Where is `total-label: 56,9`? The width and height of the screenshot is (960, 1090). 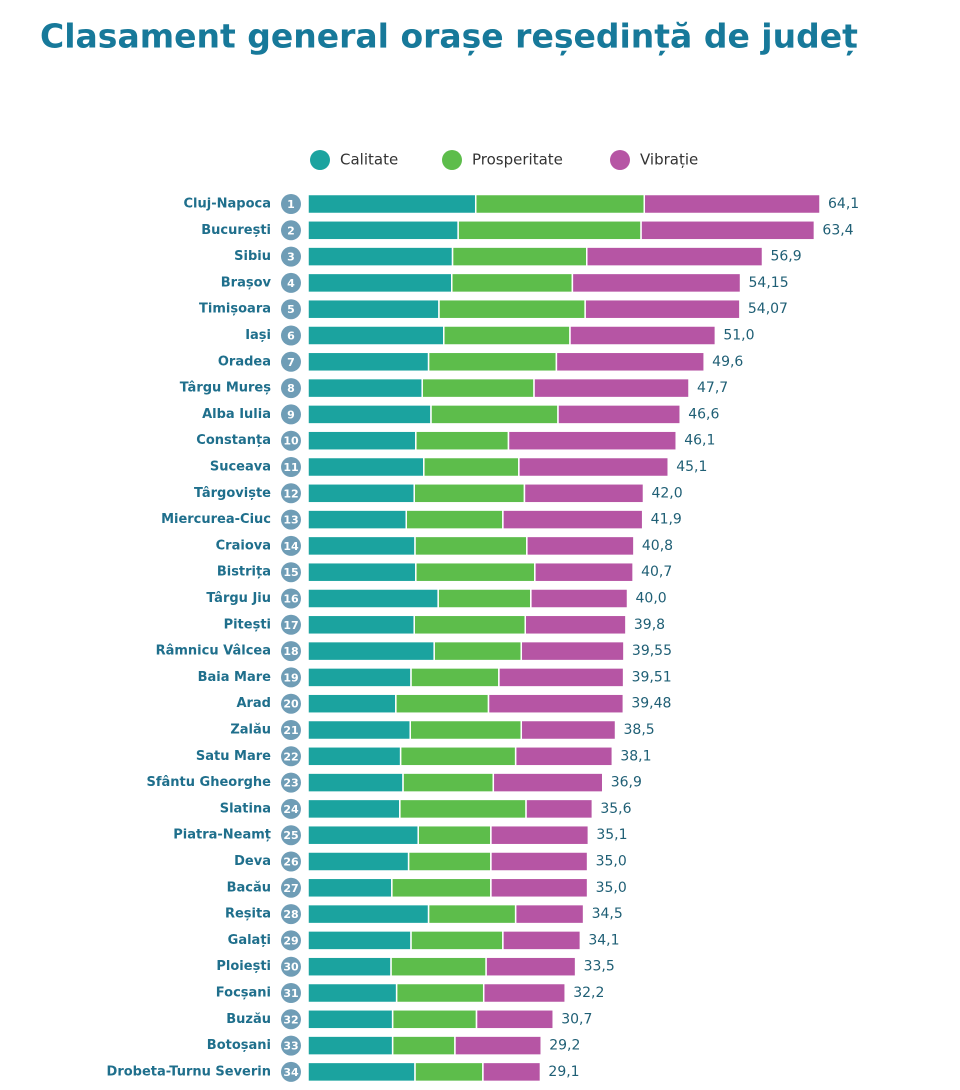
total-label: 56,9 is located at coordinates (785, 257).